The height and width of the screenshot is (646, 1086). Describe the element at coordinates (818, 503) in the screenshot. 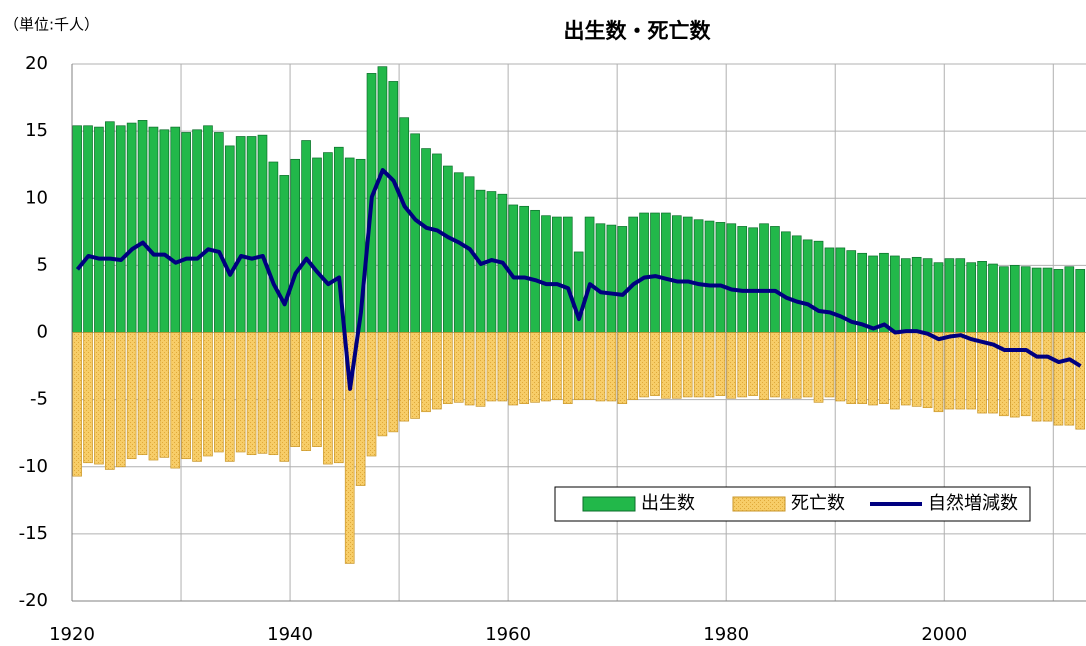

I see `legend-label: 死亡数` at that location.